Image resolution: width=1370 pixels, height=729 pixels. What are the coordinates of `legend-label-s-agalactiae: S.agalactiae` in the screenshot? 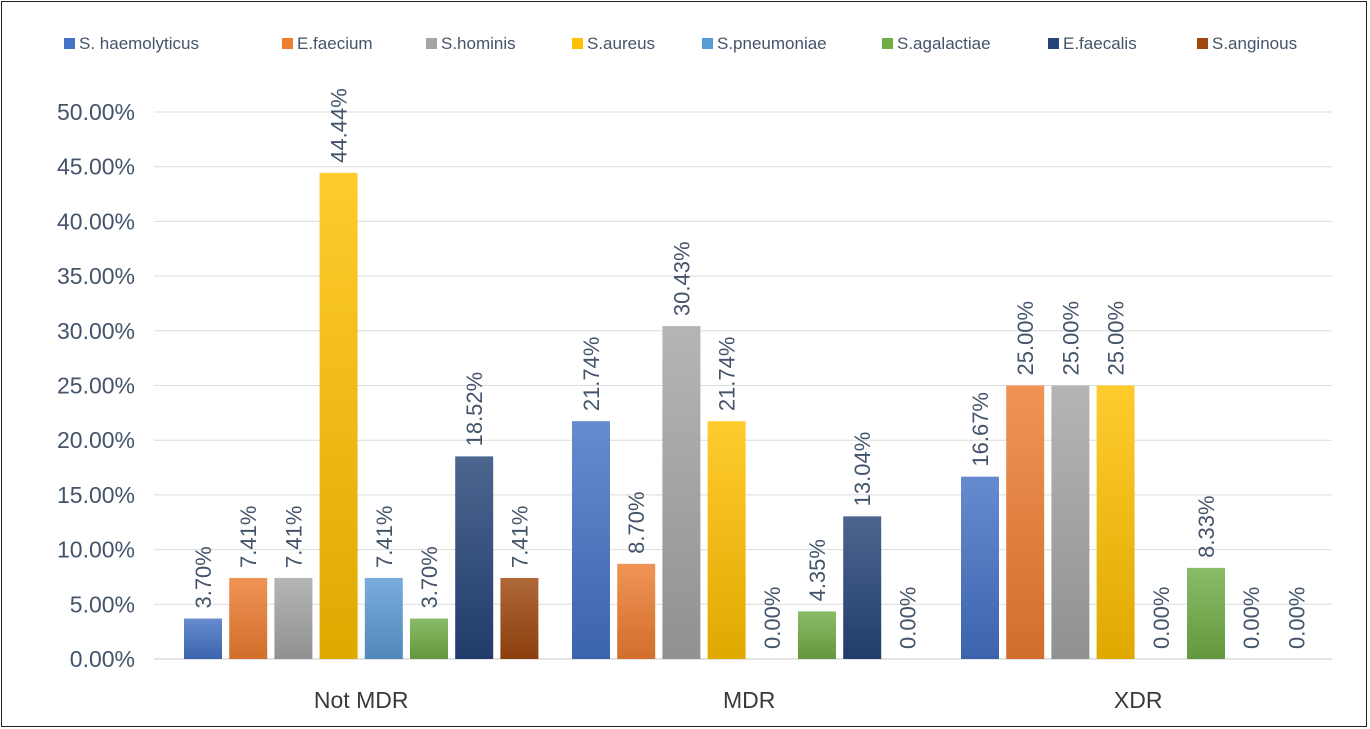 It's located at (944, 43).